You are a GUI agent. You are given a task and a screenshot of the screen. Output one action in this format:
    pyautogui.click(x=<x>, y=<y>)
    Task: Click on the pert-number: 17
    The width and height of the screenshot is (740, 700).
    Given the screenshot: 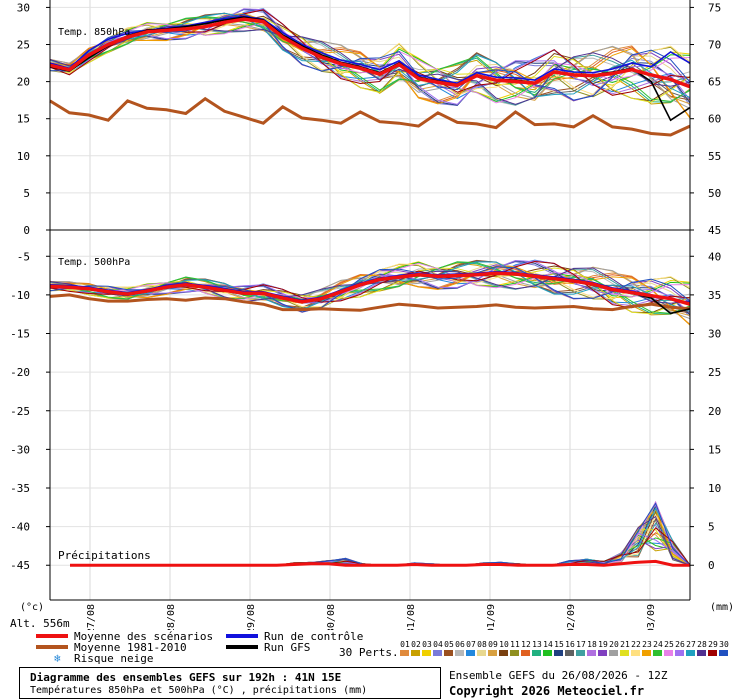 What is the action you would take?
    pyautogui.click(x=581, y=644)
    